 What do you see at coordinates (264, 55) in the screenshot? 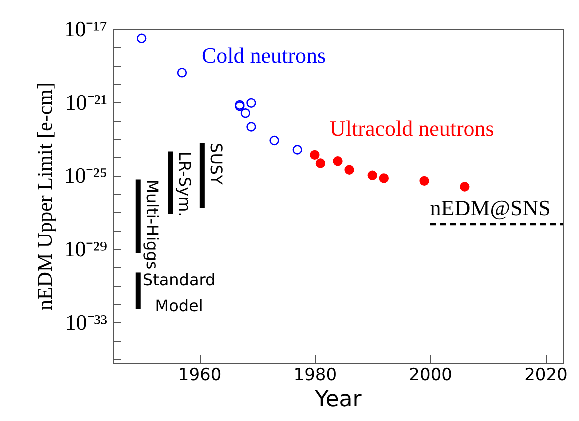
I see `series-label: Cold neutrons` at bounding box center [264, 55].